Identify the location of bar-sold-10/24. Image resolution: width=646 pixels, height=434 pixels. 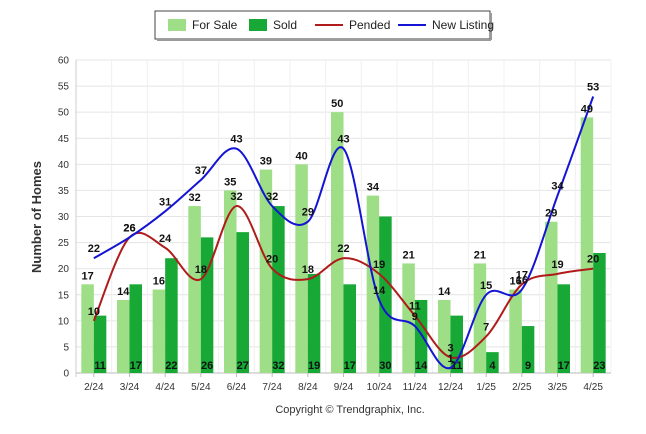
(385, 294).